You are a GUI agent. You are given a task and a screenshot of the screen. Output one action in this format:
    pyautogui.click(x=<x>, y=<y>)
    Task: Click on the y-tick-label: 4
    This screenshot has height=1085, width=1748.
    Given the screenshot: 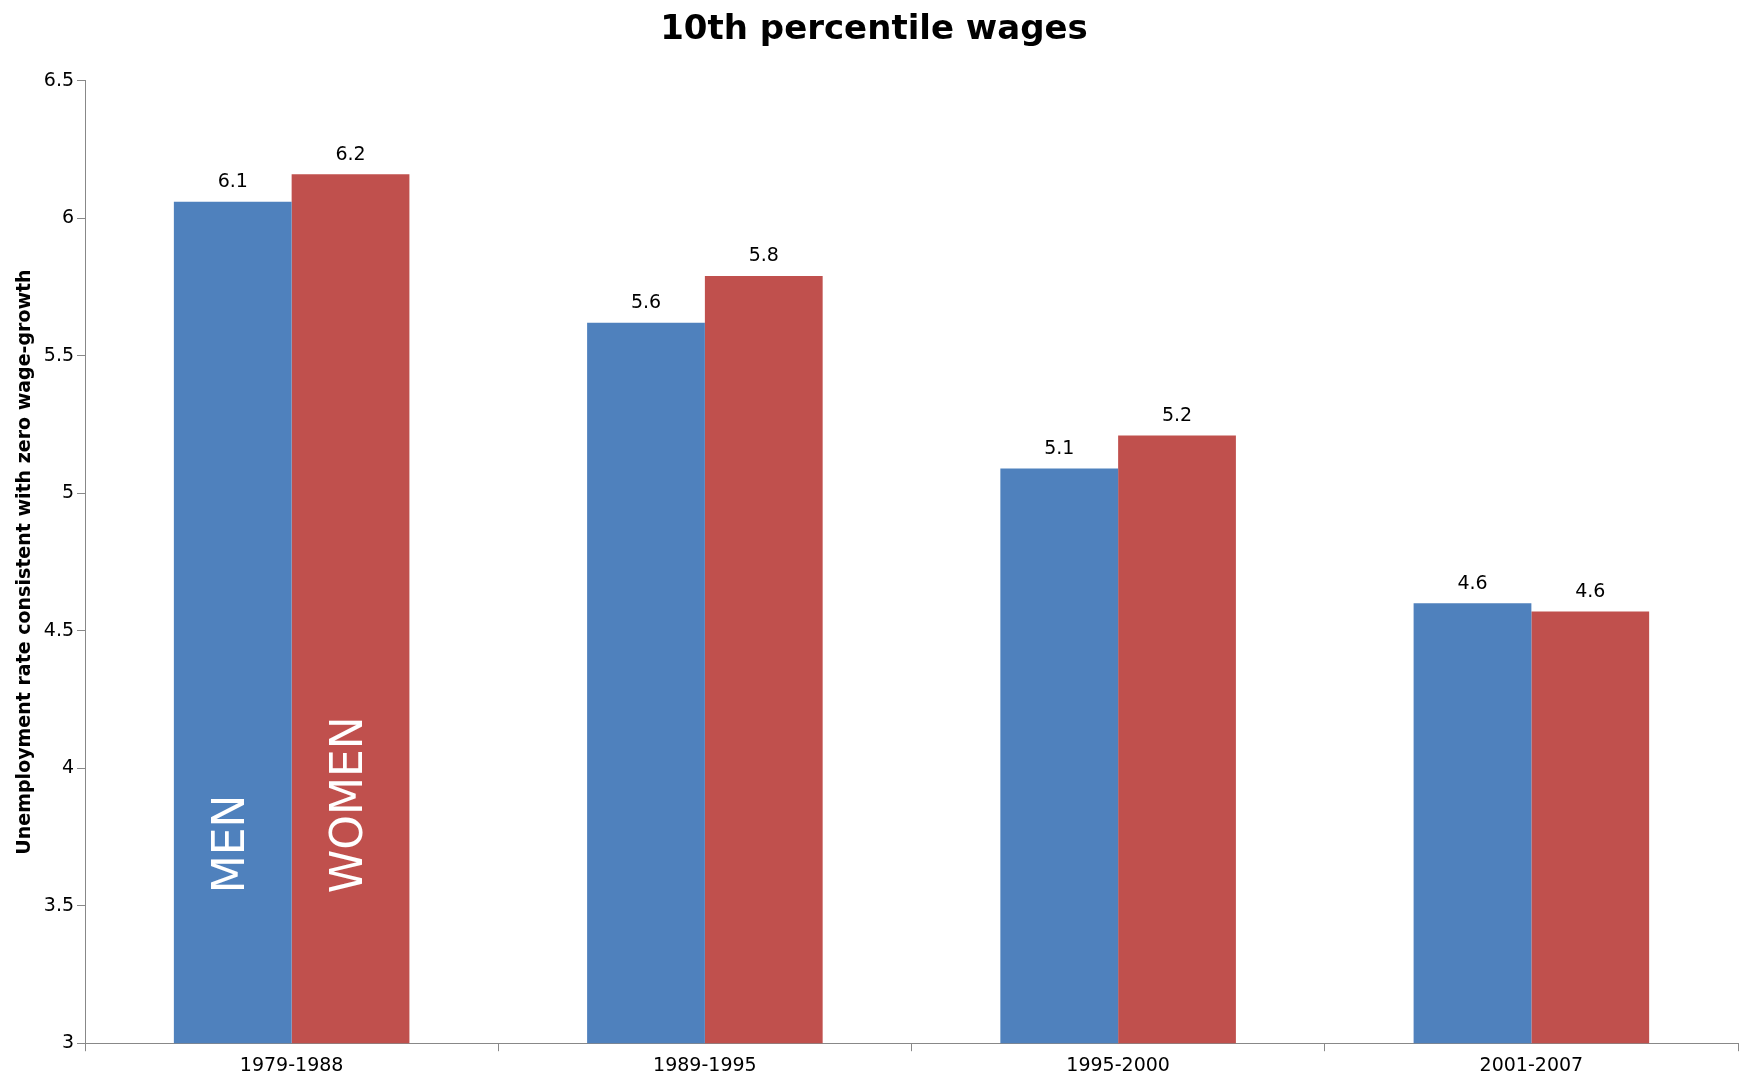 What is the action you would take?
    pyautogui.click(x=68, y=766)
    